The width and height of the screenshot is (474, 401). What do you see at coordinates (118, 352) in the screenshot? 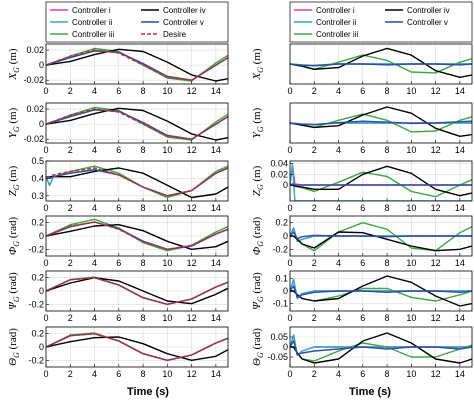
I see `subplot-left-6: 0 2 4 6 8 10 12 14 -0.2 0 0.2 ΘG (rad)` at bounding box center [118, 352].